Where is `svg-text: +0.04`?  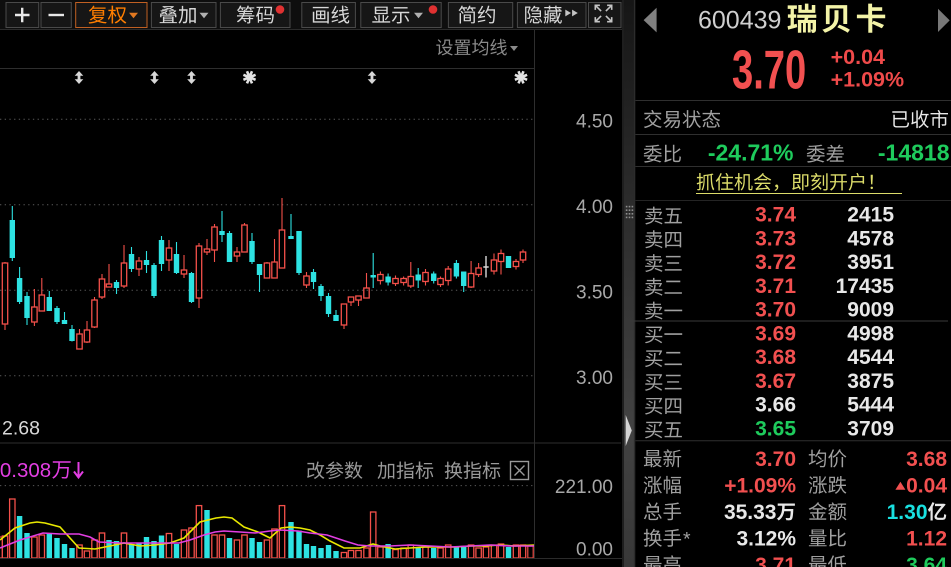
svg-text: +0.04 is located at coordinates (858, 57).